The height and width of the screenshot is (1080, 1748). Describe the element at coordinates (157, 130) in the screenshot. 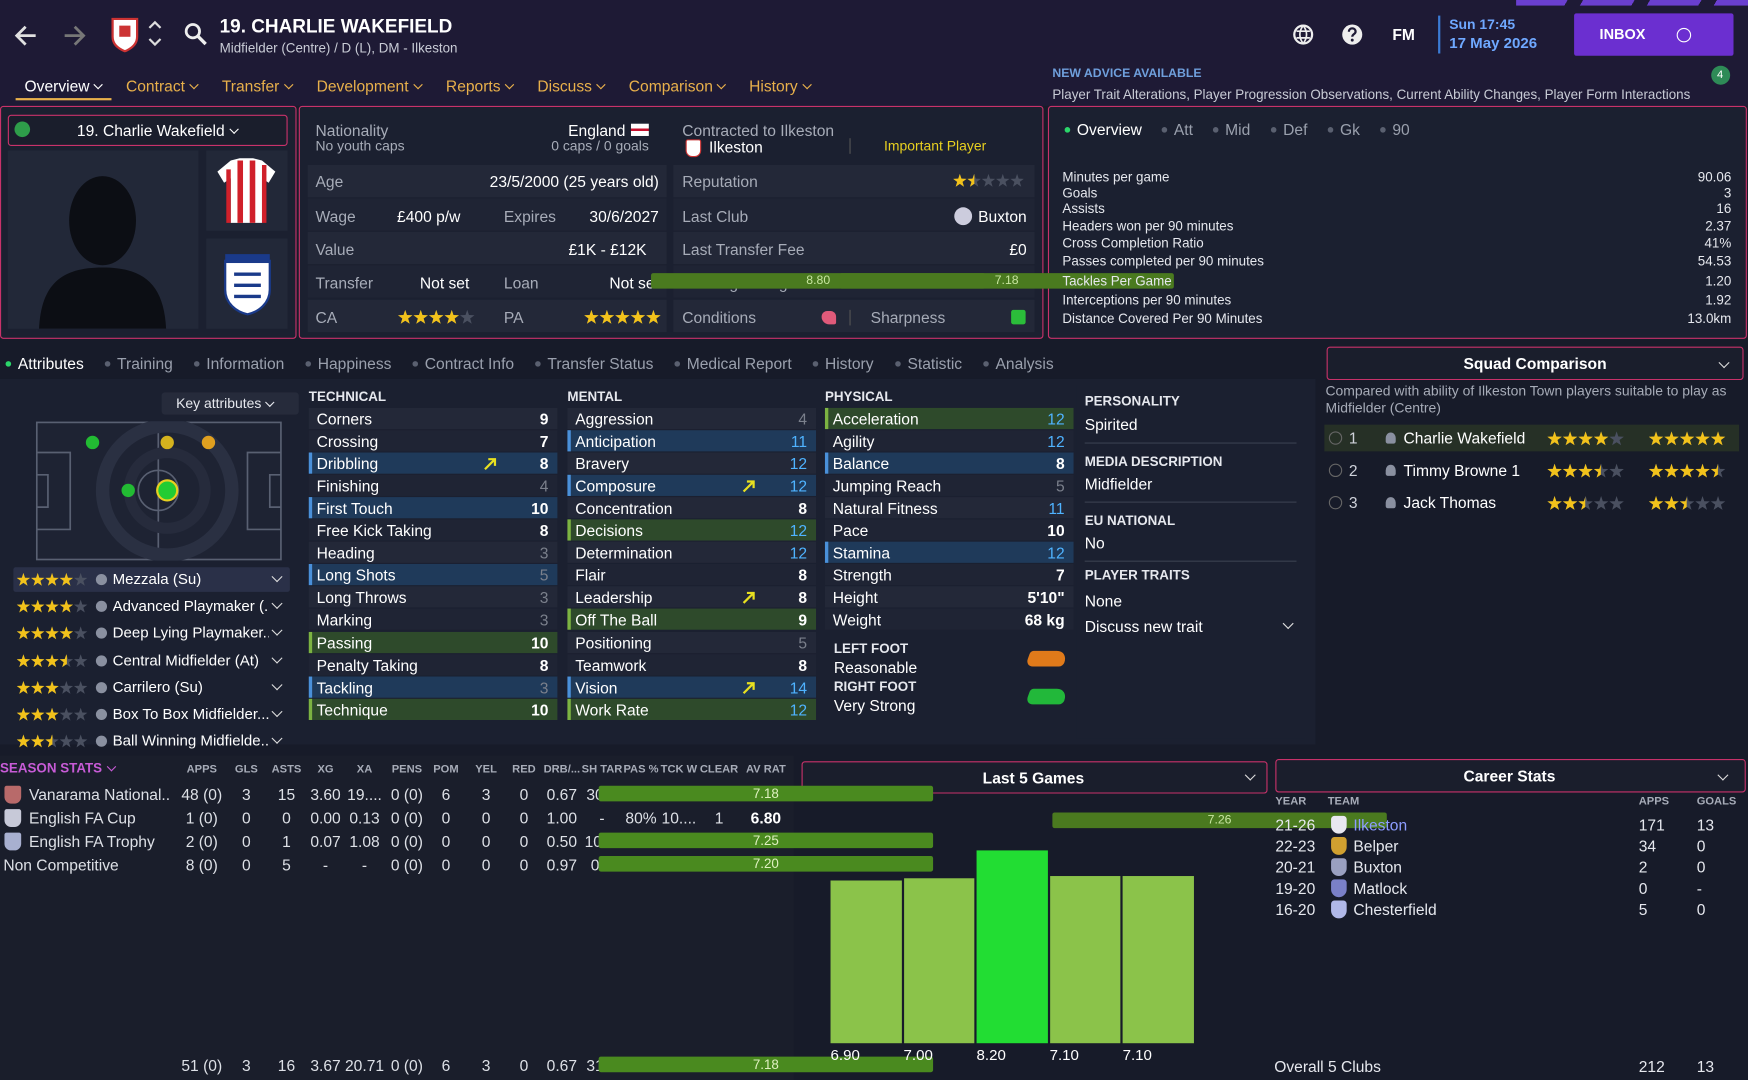

I see `selector-label: 19. Charlie Wakefield` at that location.